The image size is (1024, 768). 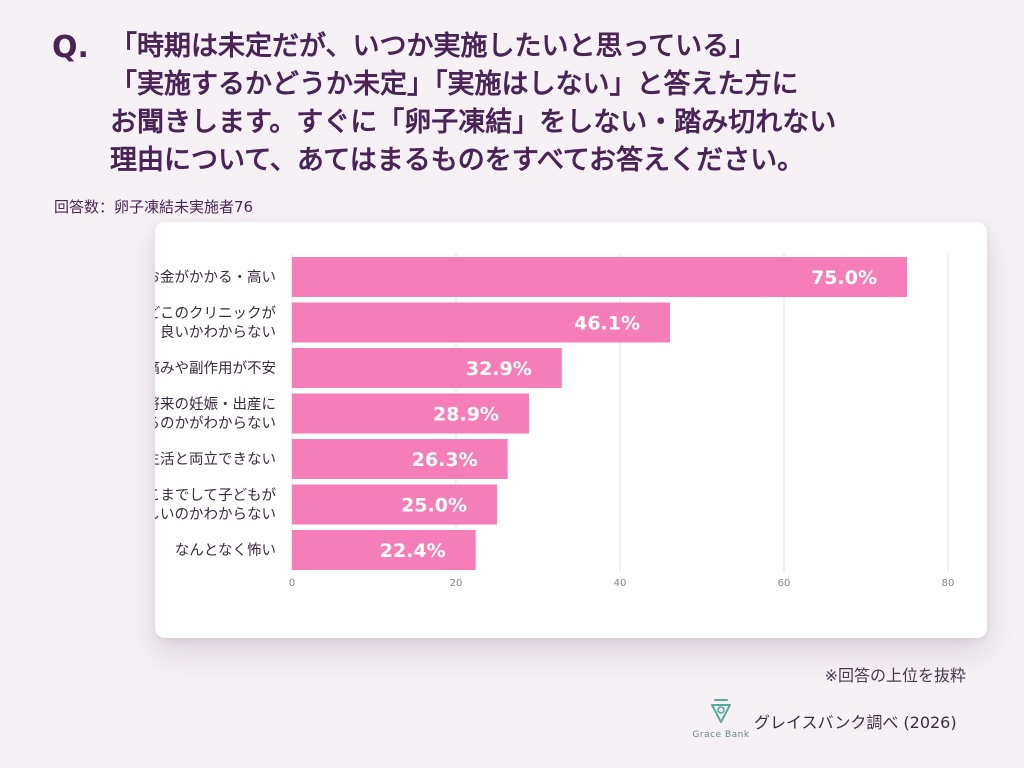 I want to click on bar-value-label: 32.9%, so click(x=499, y=369).